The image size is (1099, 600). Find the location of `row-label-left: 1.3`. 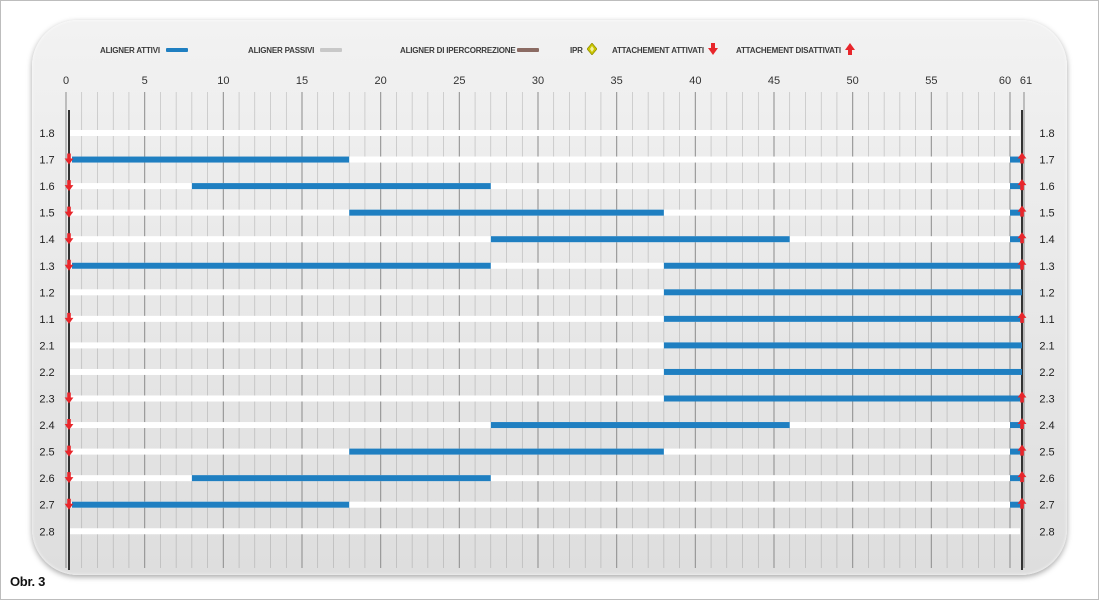

row-label-left: 1.3 is located at coordinates (46, 267).